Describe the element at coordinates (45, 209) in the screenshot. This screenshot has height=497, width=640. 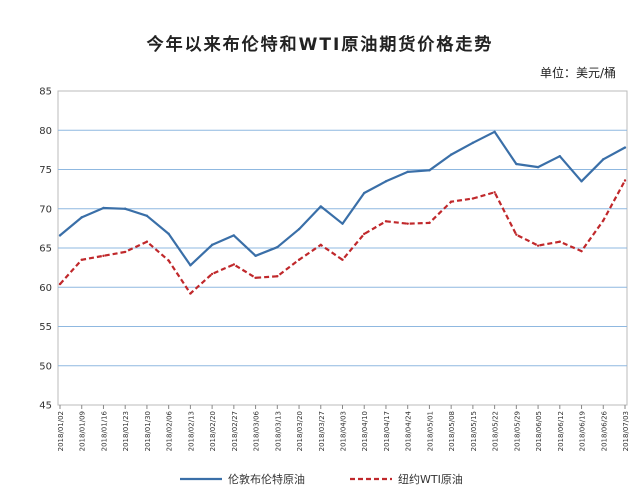
I see `y-tick-label: 70` at that location.